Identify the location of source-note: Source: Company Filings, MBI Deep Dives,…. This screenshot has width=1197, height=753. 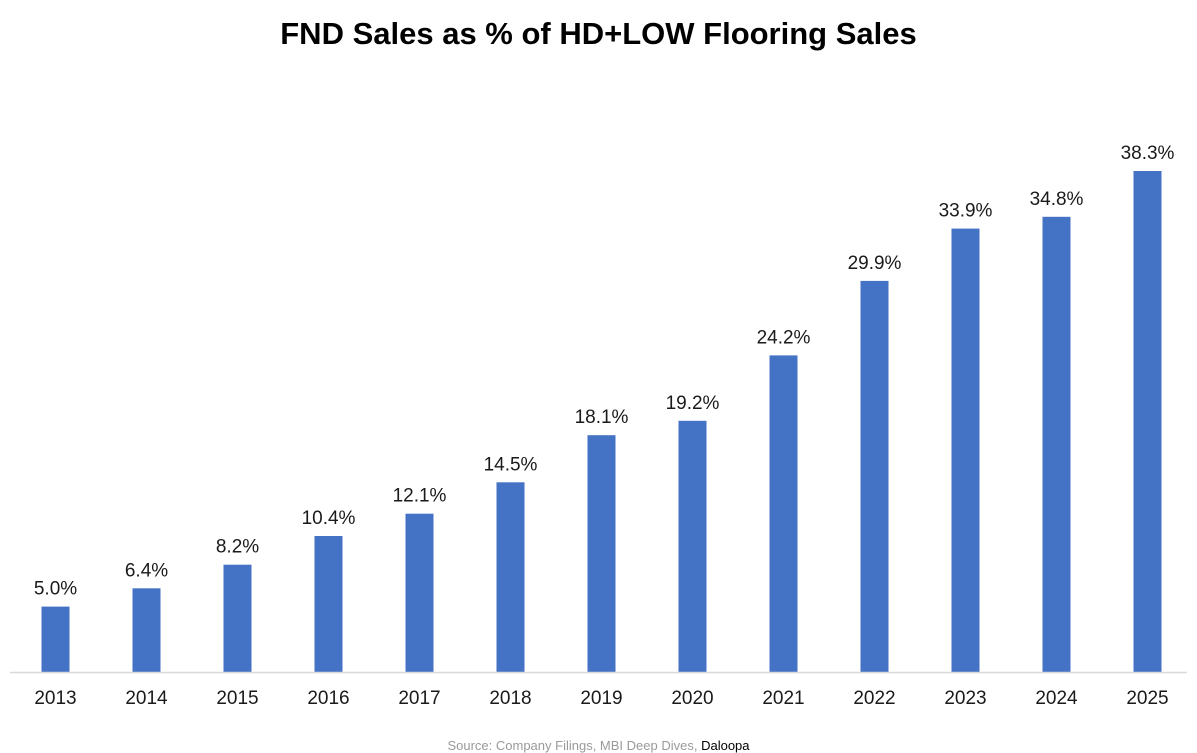
(598, 745).